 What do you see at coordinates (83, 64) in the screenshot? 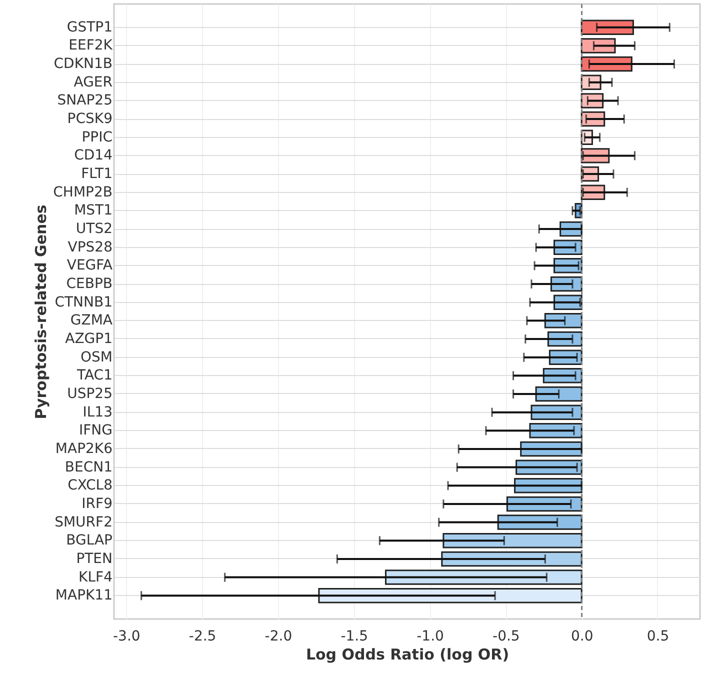
I see `y-tick-label: CDKN1B` at bounding box center [83, 64].